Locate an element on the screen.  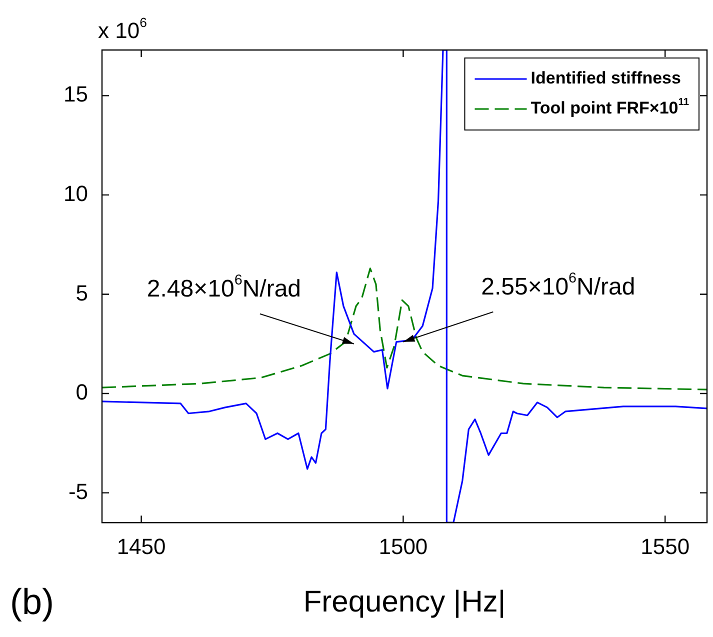
legend-label: Identified stiffness is located at coordinates (605, 78).